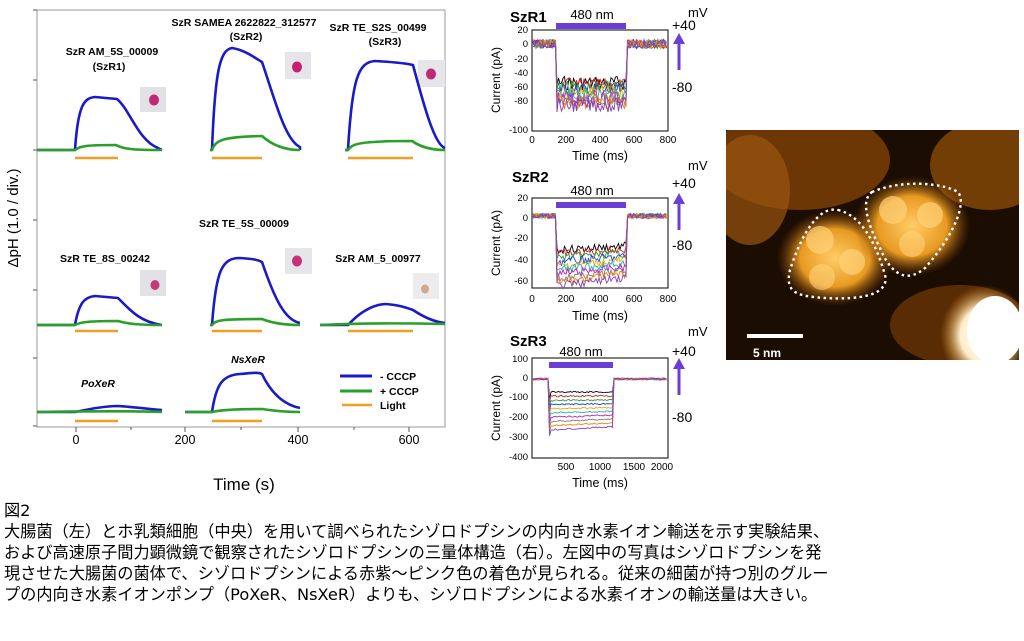  Describe the element at coordinates (378, 28) in the screenshot. I see `panel-label-szr3: SzR TE_S2S_00499` at that location.